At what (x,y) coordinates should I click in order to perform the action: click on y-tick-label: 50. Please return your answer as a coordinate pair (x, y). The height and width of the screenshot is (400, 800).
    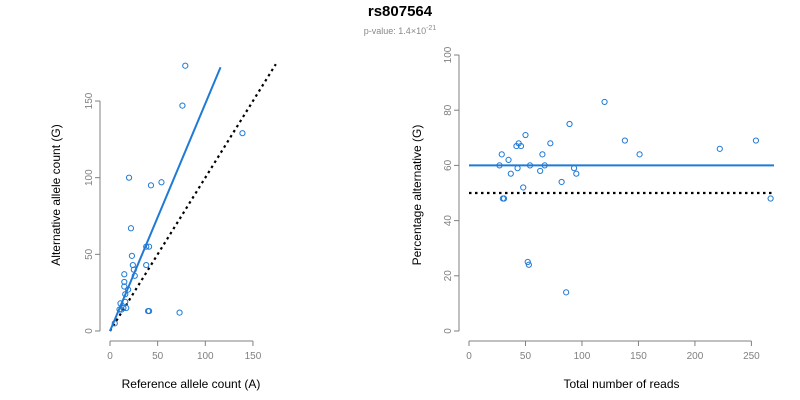
    Looking at the image, I should click on (89, 254).